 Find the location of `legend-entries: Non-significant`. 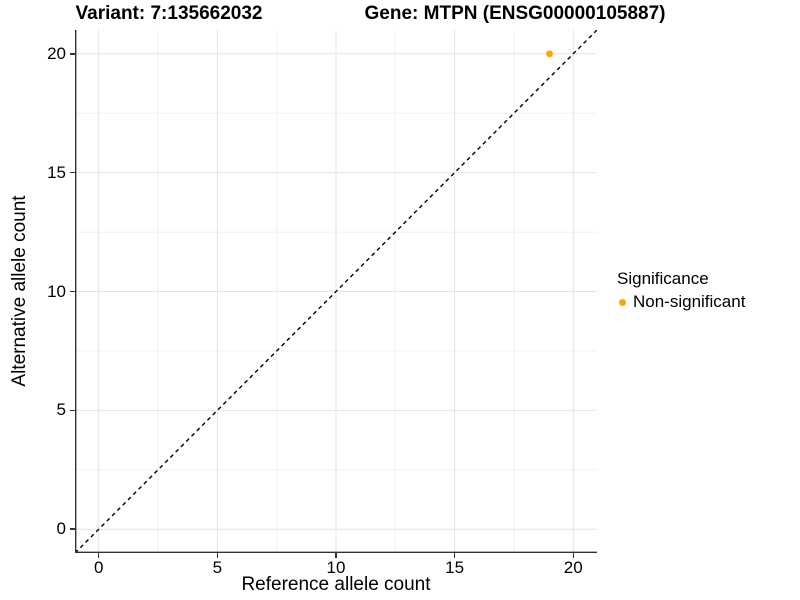

legend-entries: Non-significant is located at coordinates (681, 302).